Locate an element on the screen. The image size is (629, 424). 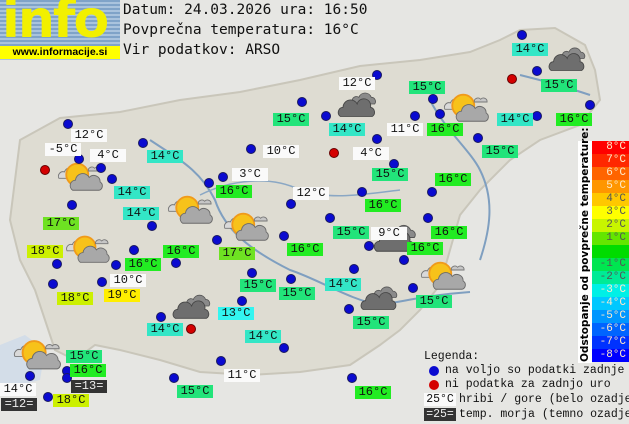
scale-step: -8°C is located at coordinates (610, 355).